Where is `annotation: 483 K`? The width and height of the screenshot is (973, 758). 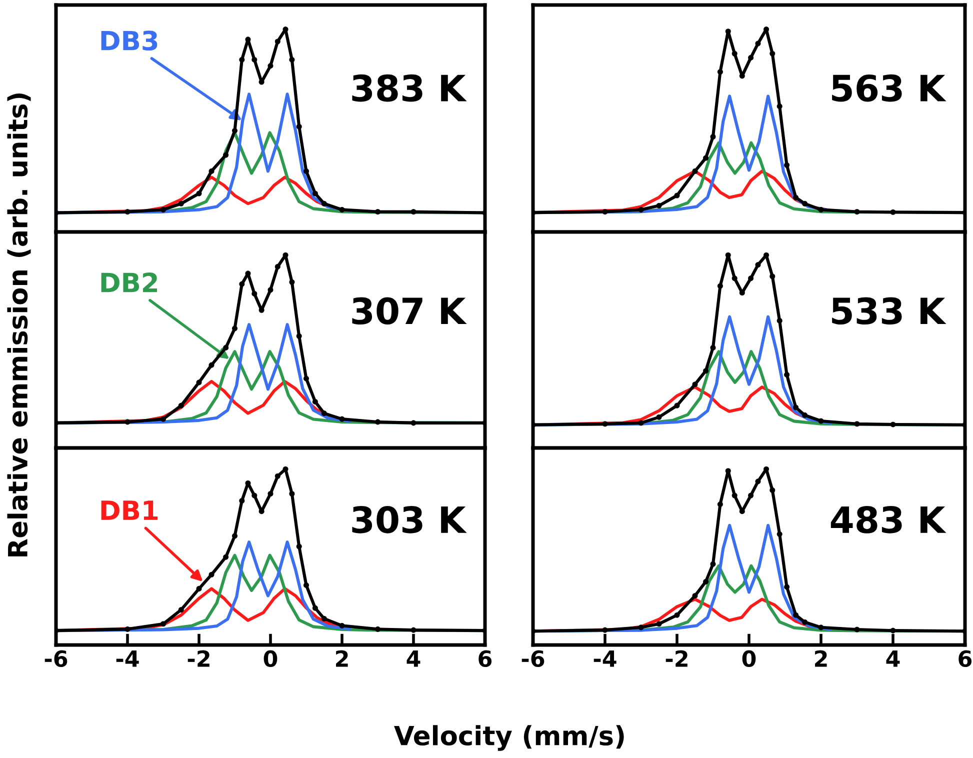
annotation: 483 K is located at coordinates (888, 520).